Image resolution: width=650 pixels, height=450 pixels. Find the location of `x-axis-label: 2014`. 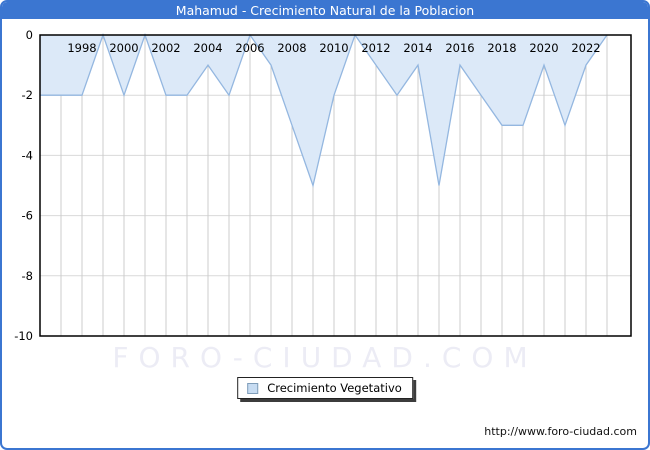

x-axis-label: 2014 is located at coordinates (417, 48).